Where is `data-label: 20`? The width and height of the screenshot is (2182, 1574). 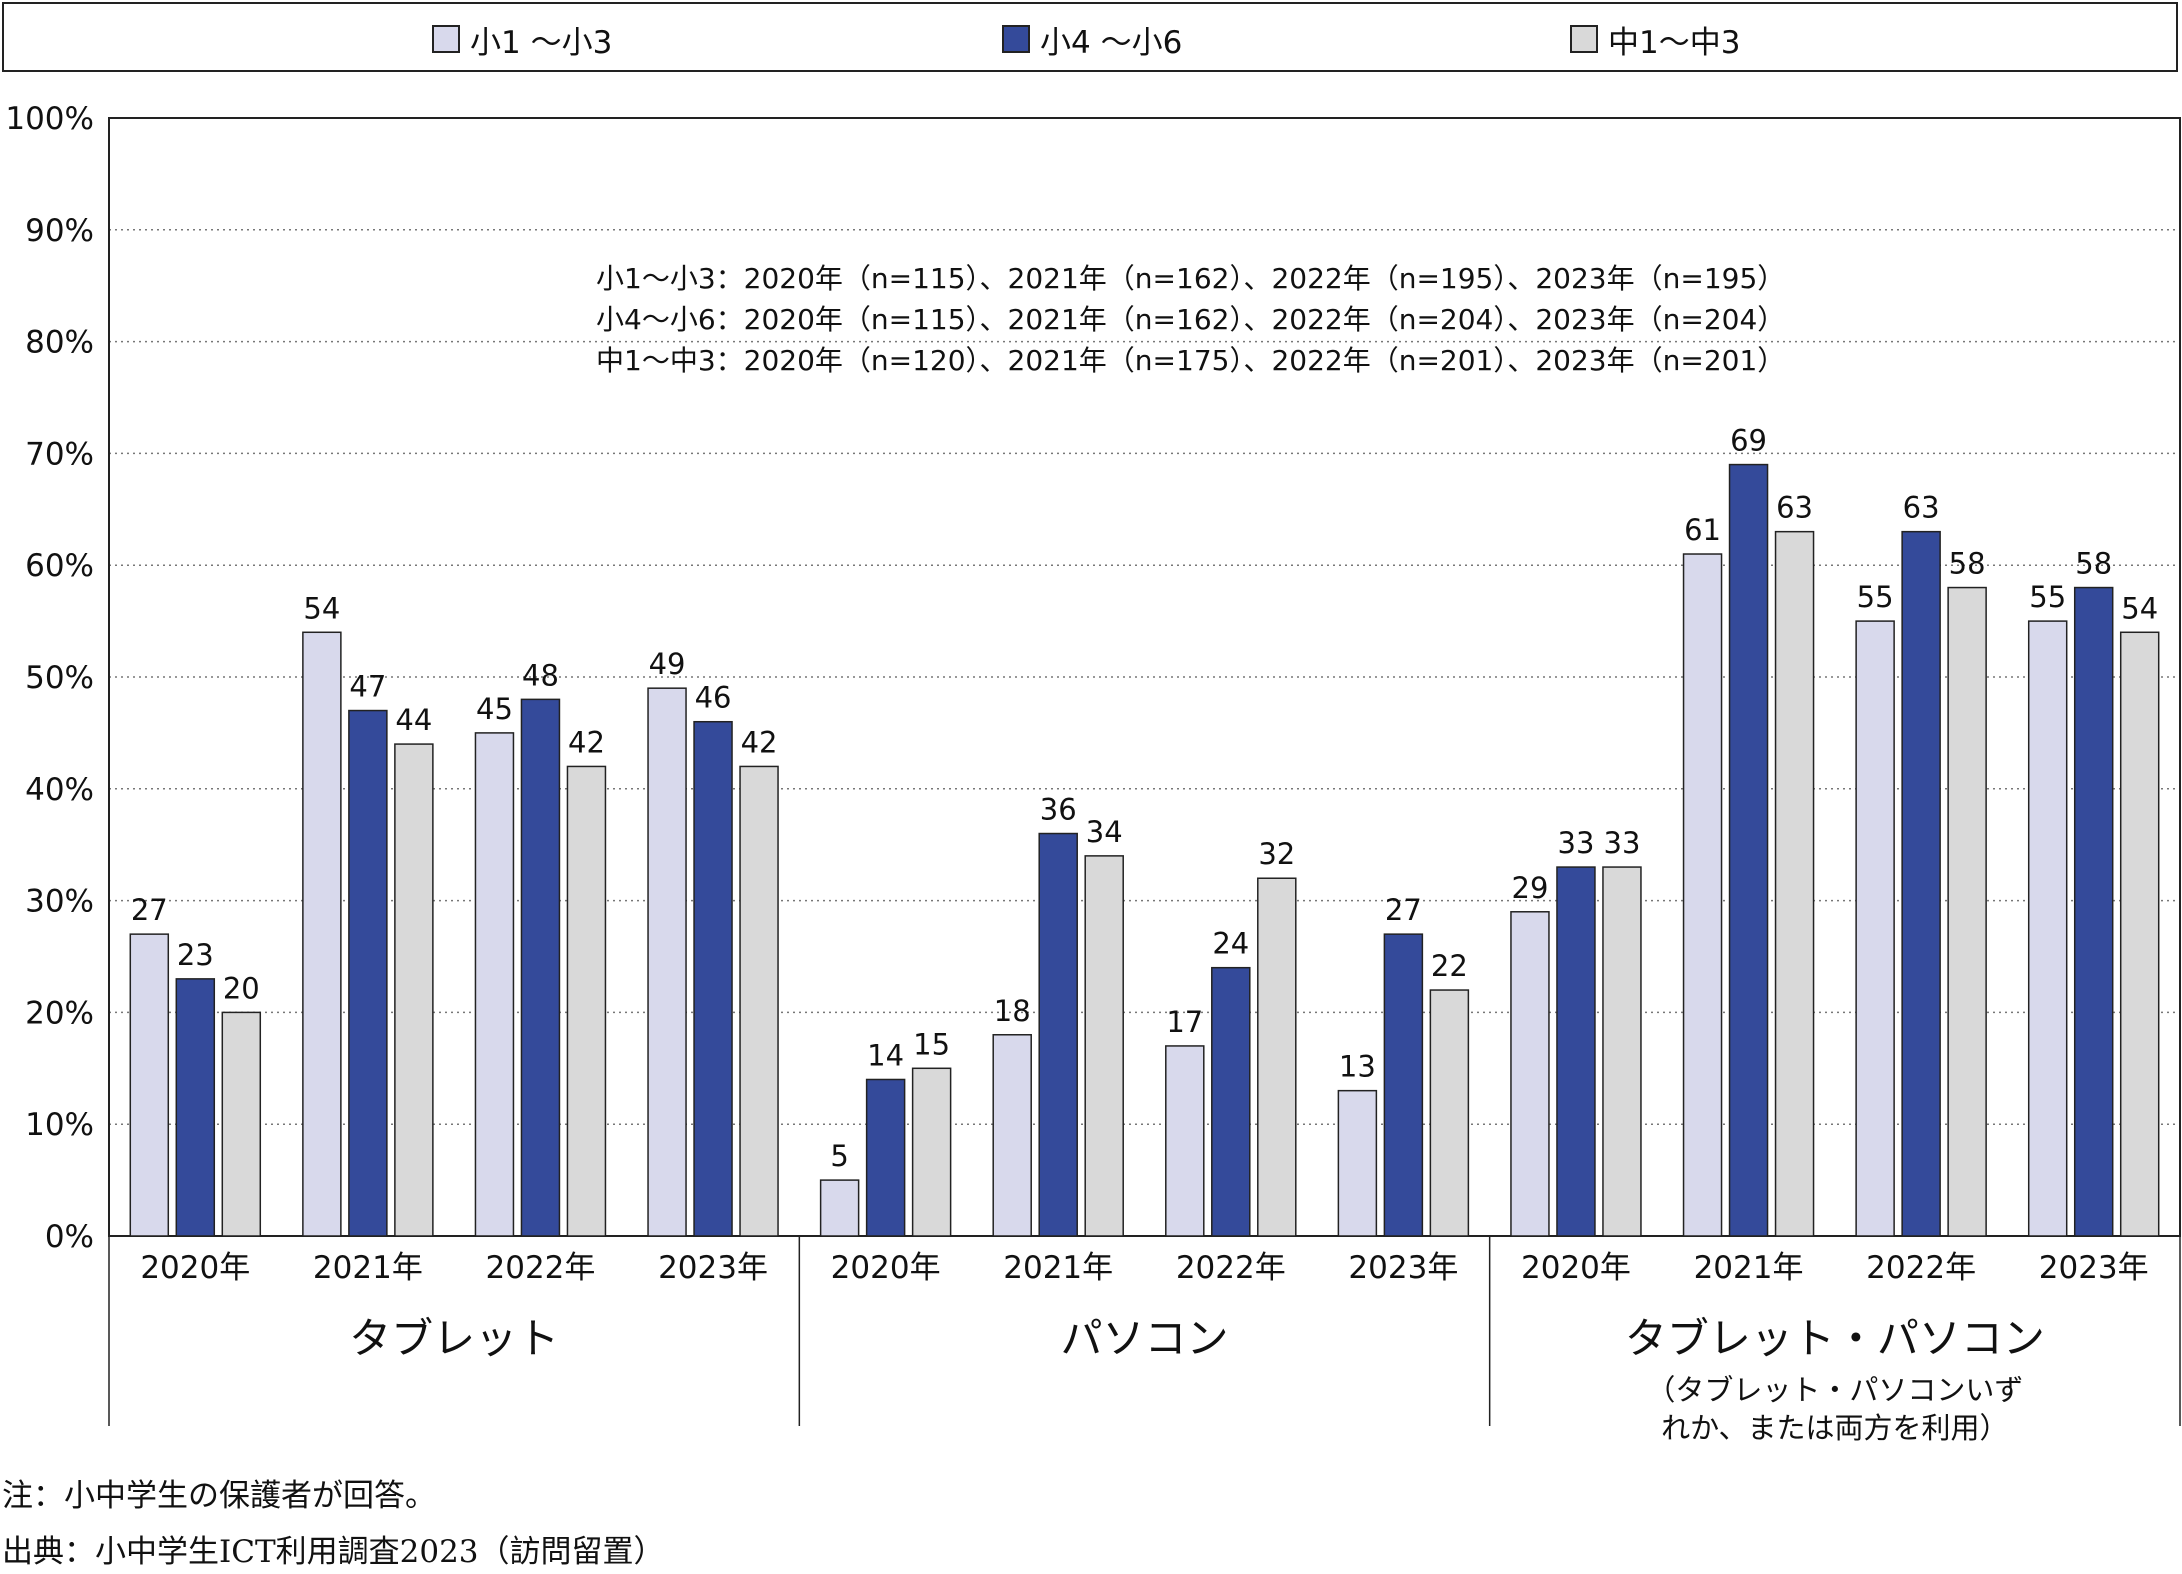 data-label: 20 is located at coordinates (241, 988).